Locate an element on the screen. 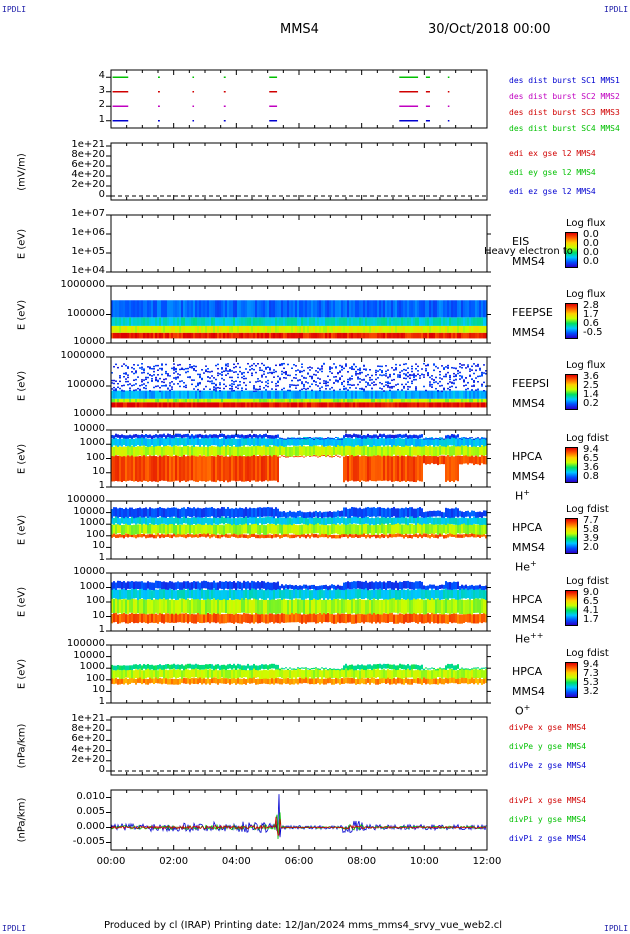 The image size is (630, 934). panel-hpca-h is located at coordinates (299, 458).